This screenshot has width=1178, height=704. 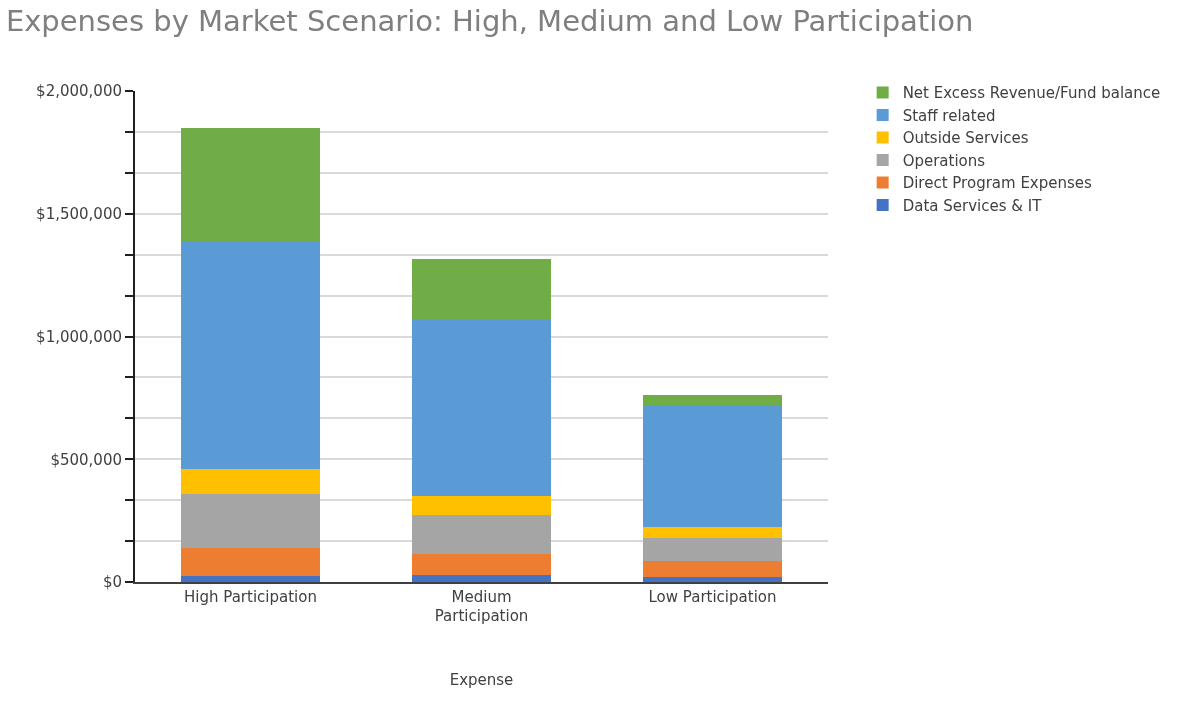 I want to click on legend-label: Direct Program Expenses, so click(x=997, y=183).